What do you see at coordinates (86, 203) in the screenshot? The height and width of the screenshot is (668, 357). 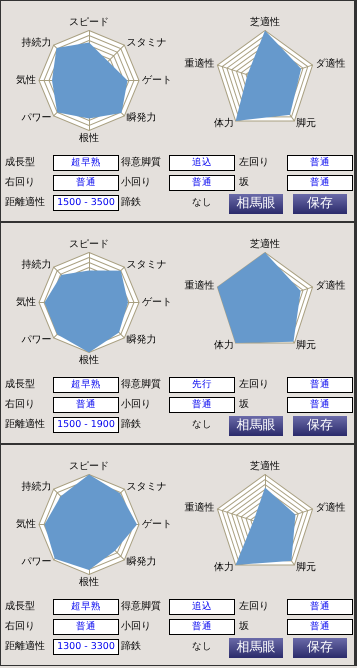 I see `text: 1500 - 3500` at bounding box center [86, 203].